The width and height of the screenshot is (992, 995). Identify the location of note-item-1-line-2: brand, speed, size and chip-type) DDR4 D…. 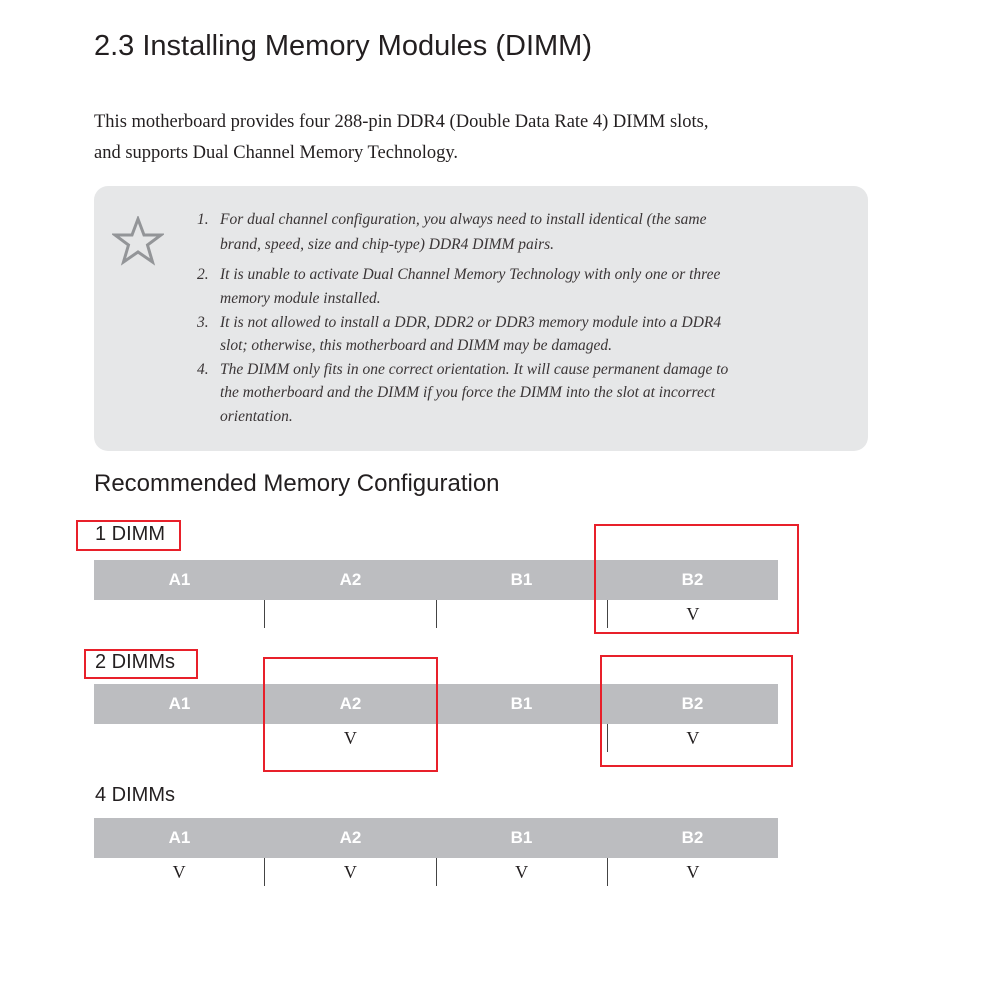
(387, 244).